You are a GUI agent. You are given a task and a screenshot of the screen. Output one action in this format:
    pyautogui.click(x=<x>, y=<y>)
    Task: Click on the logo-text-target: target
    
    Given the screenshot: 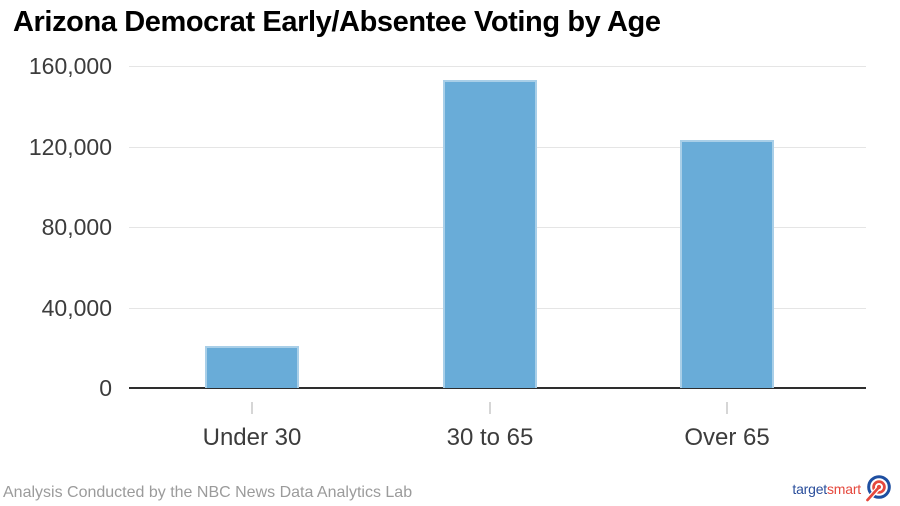 What is the action you would take?
    pyautogui.click(x=809, y=488)
    